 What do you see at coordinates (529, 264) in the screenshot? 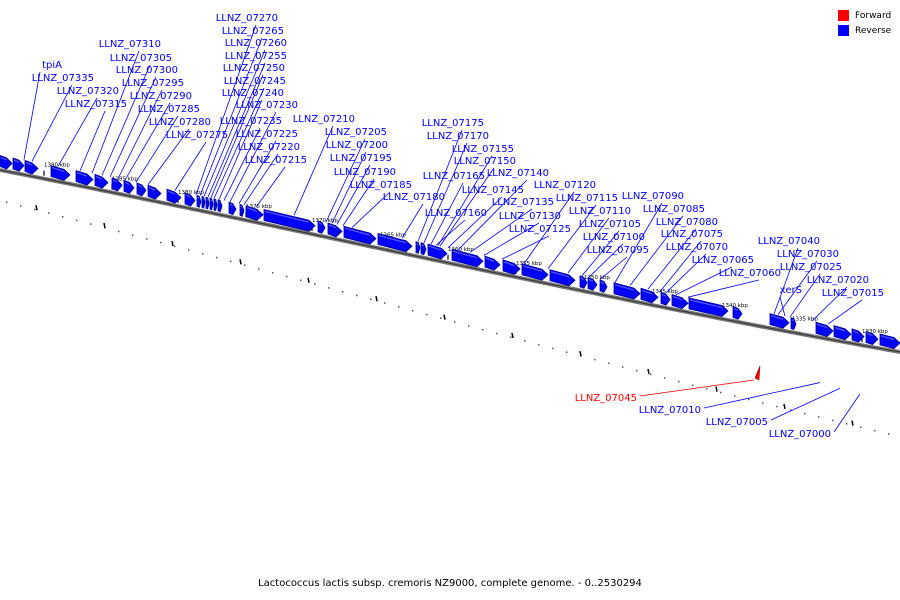
I see `kbp-tick-label: 1355 kbp` at bounding box center [529, 264].